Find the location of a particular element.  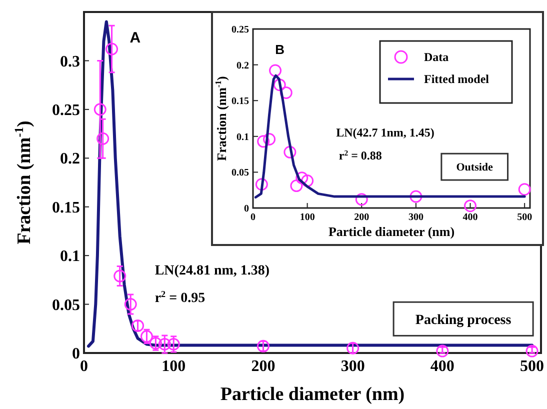

annotation: B is located at coordinates (280, 50).